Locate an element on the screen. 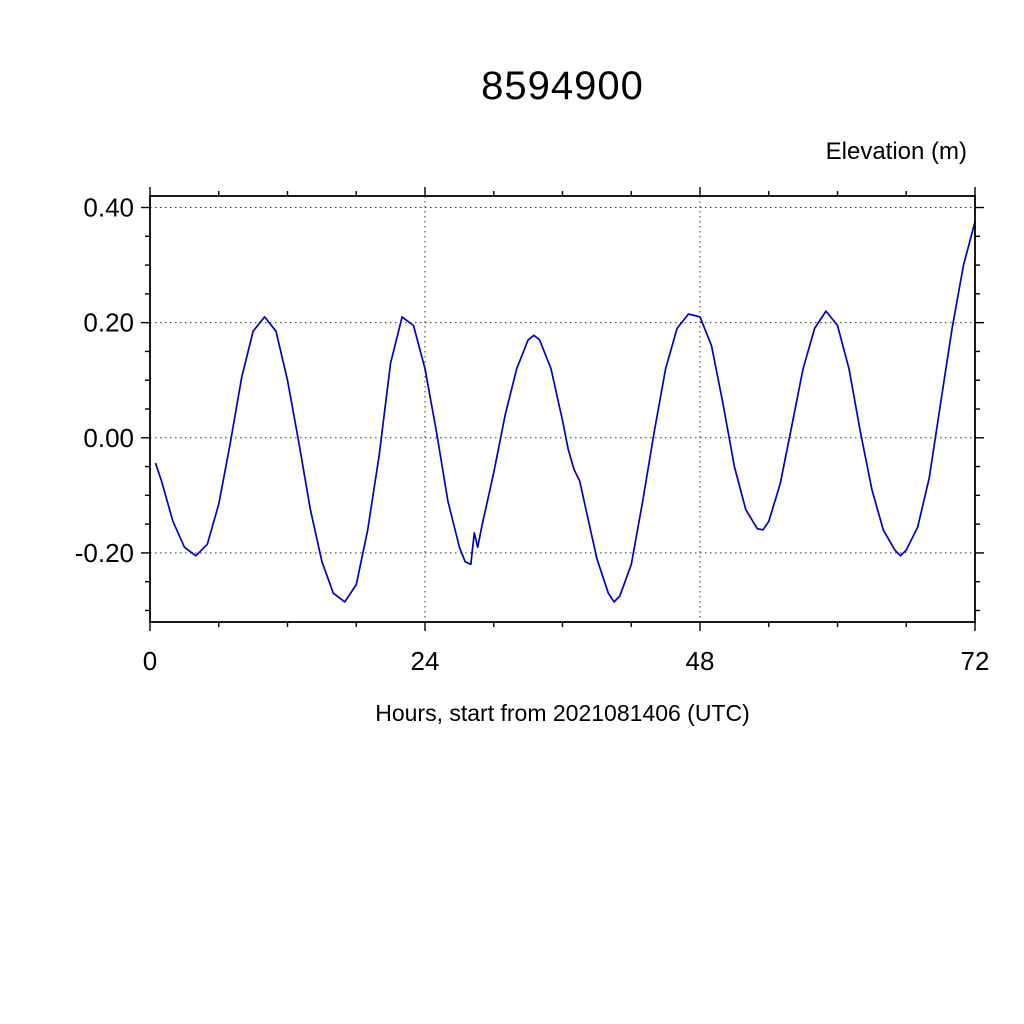  x-axis-label: Hours, start from 2021081406 (UTC) is located at coordinates (562, 713).